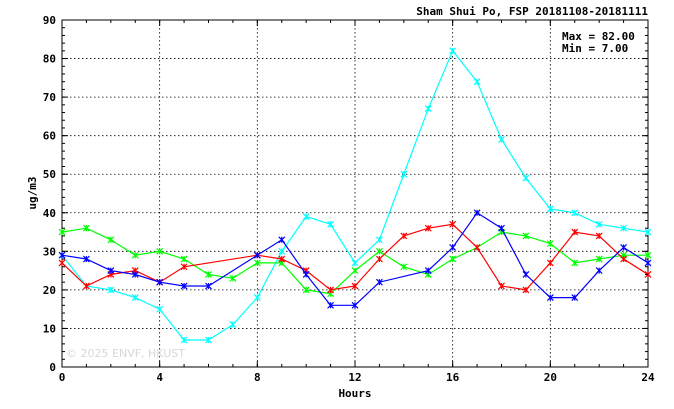 The image size is (674, 409). What do you see at coordinates (648, 377) in the screenshot?
I see `x-tick-label: 24` at bounding box center [648, 377].